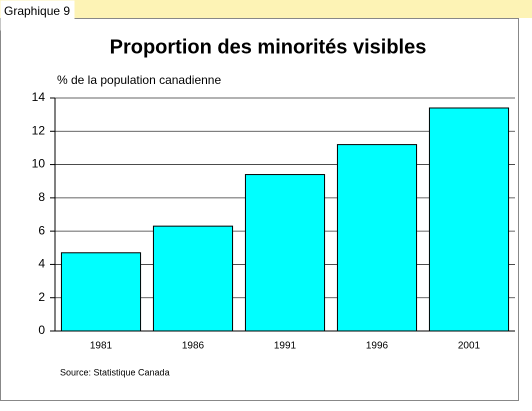  I want to click on y-tick-label: 2, so click(41, 297).